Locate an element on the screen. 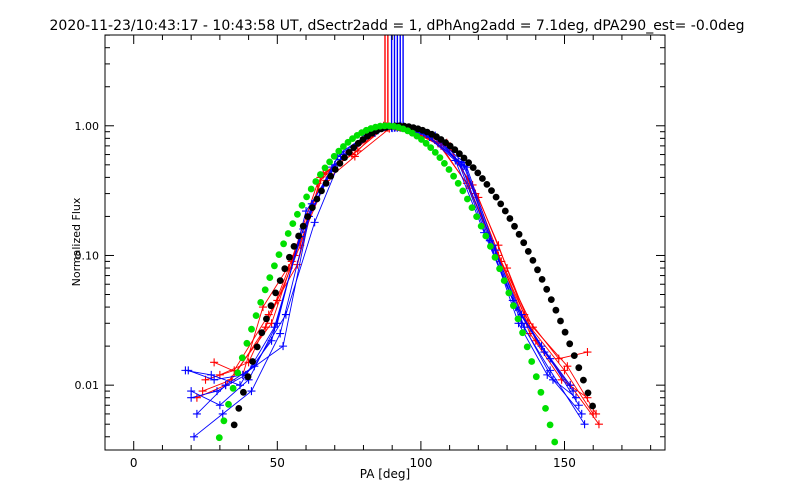 The image size is (800, 500). x-axis-label: PA [deg] is located at coordinates (385, 474).